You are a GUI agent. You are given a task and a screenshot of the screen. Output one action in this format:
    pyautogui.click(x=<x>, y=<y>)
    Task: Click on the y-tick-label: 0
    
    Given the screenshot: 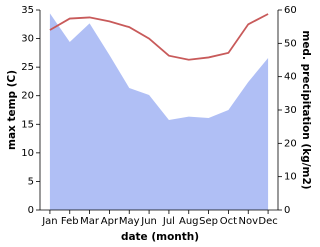 What is the action you would take?
    pyautogui.click(x=31, y=210)
    